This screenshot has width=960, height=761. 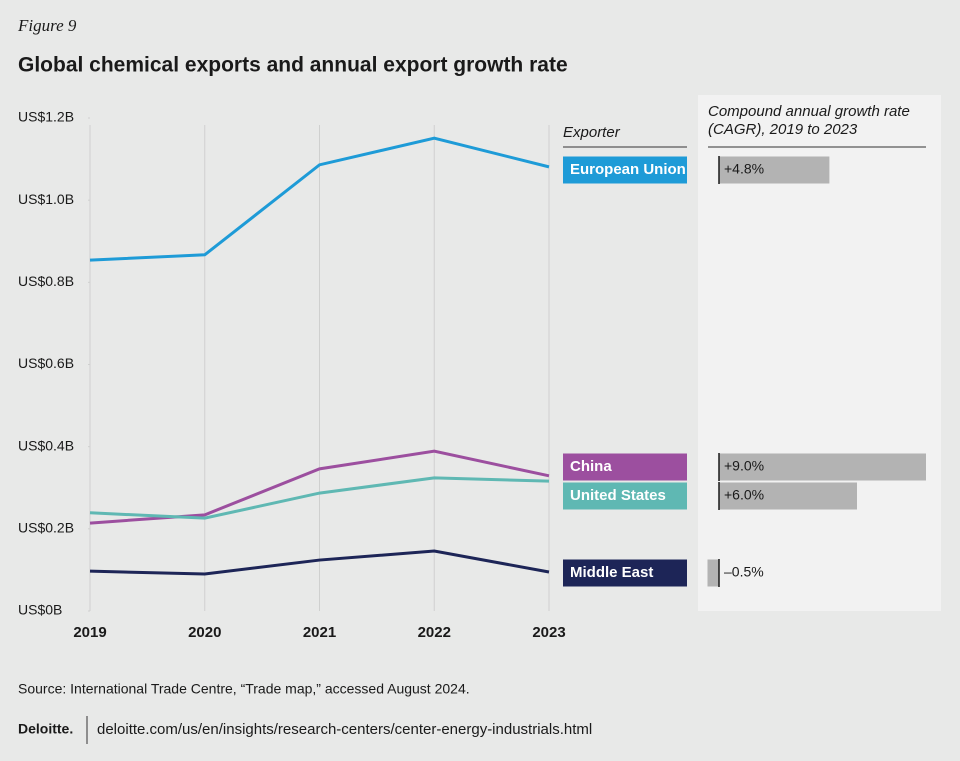 What do you see at coordinates (744, 466) in the screenshot?
I see `value-label: +9.0%` at bounding box center [744, 466].